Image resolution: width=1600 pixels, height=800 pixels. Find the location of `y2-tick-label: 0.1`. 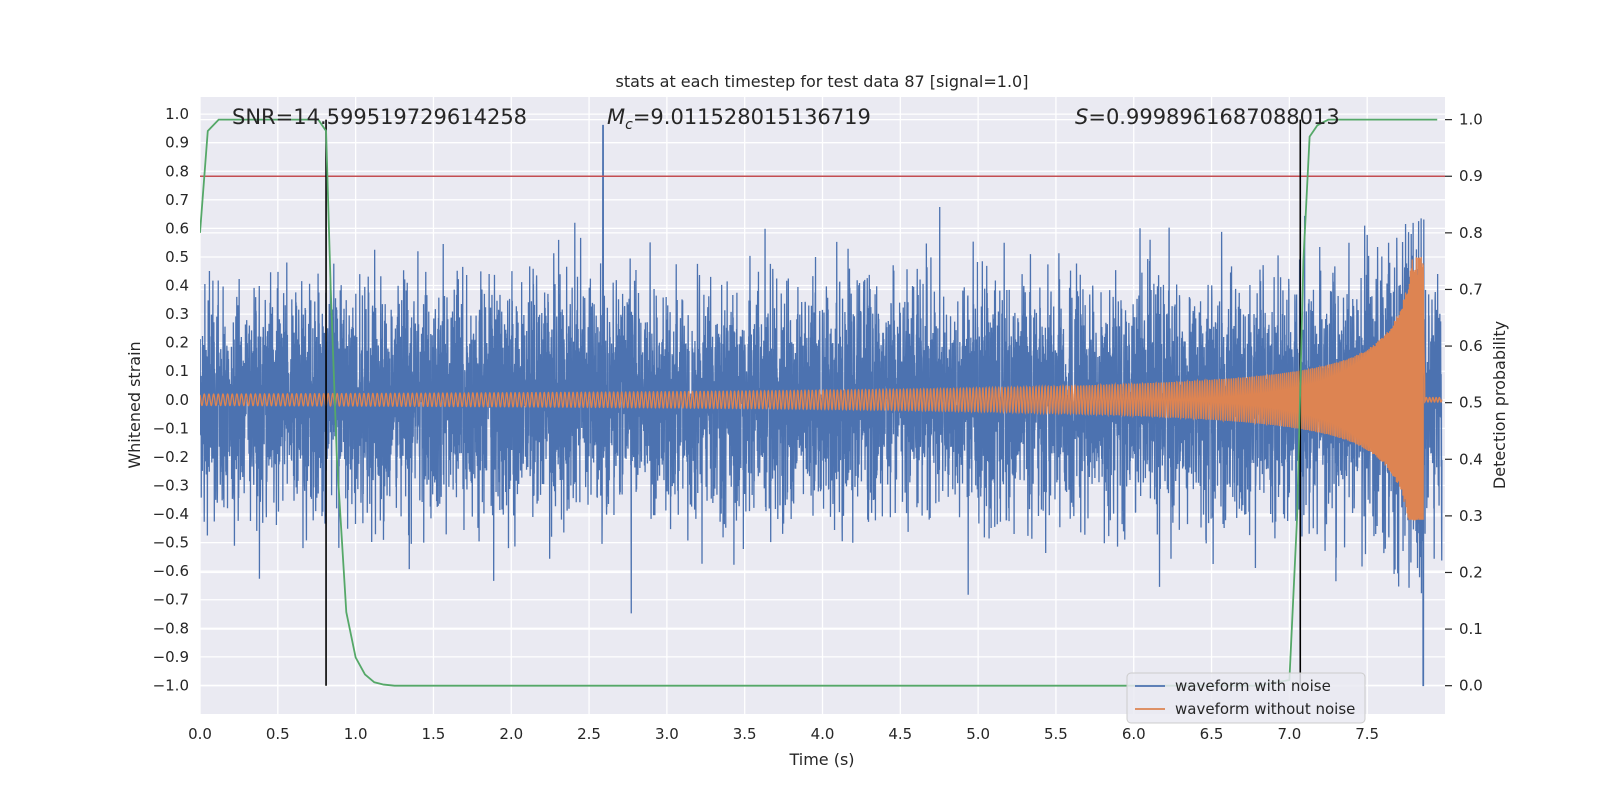

y2-tick-label: 0.1 is located at coordinates (1471, 629).